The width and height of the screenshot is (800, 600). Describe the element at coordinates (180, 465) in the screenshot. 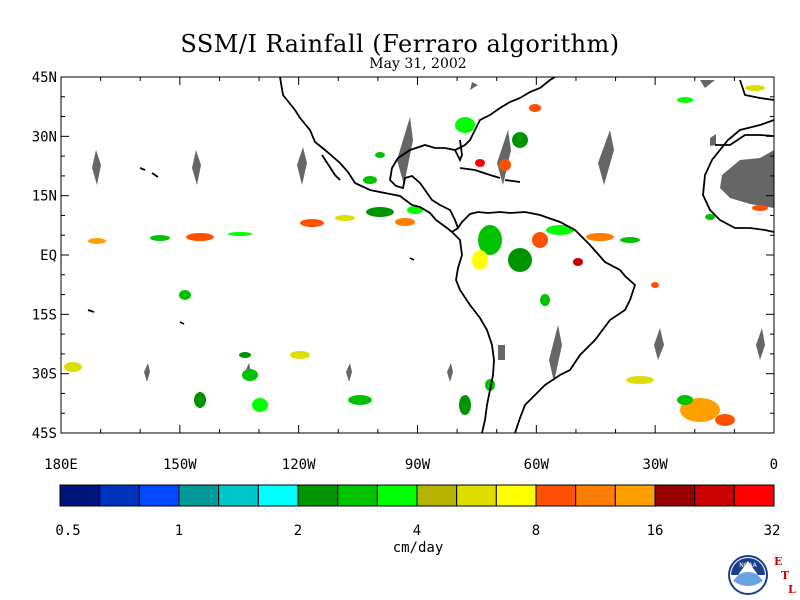

I see `lon-label: 150W` at that location.